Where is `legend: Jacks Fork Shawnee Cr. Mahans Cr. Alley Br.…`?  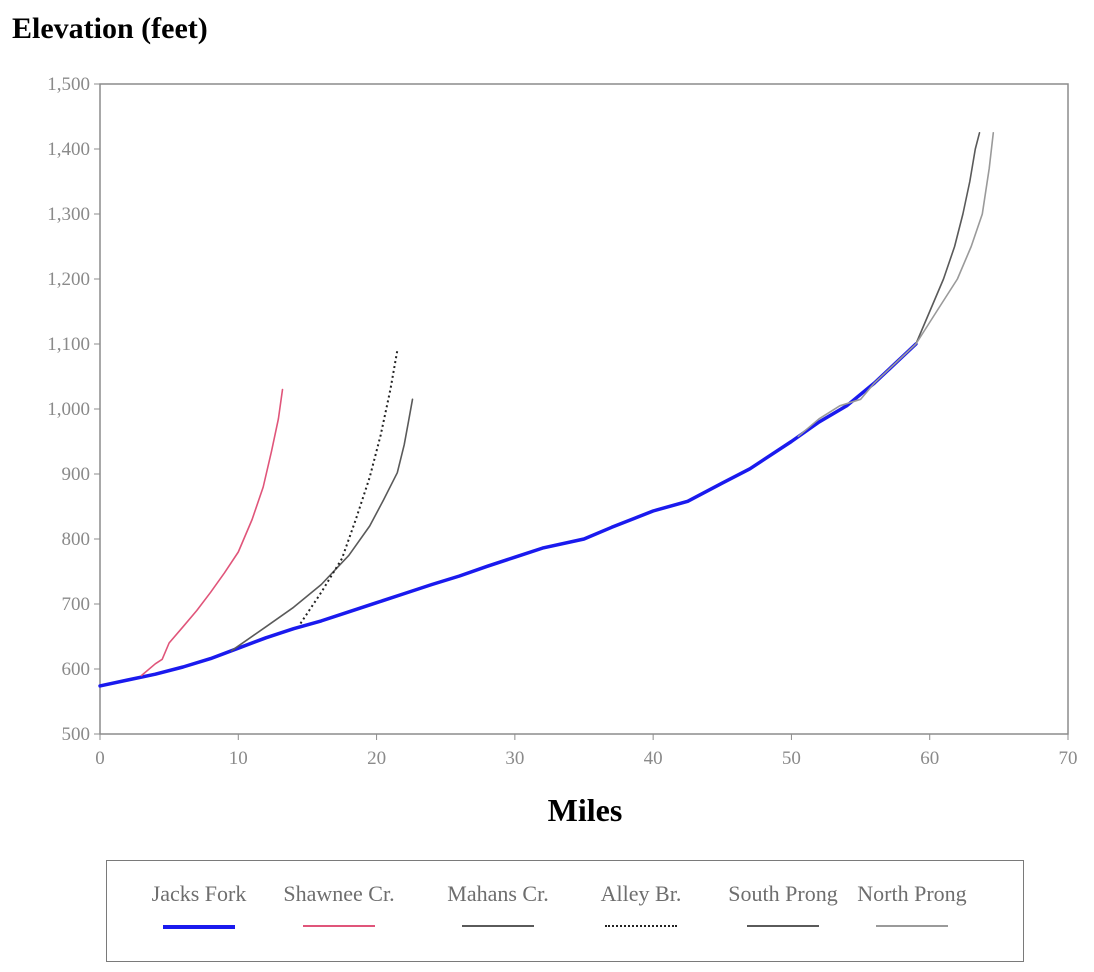
legend: Jacks Fork Shawnee Cr. Mahans Cr. Alley Br.… is located at coordinates (565, 911).